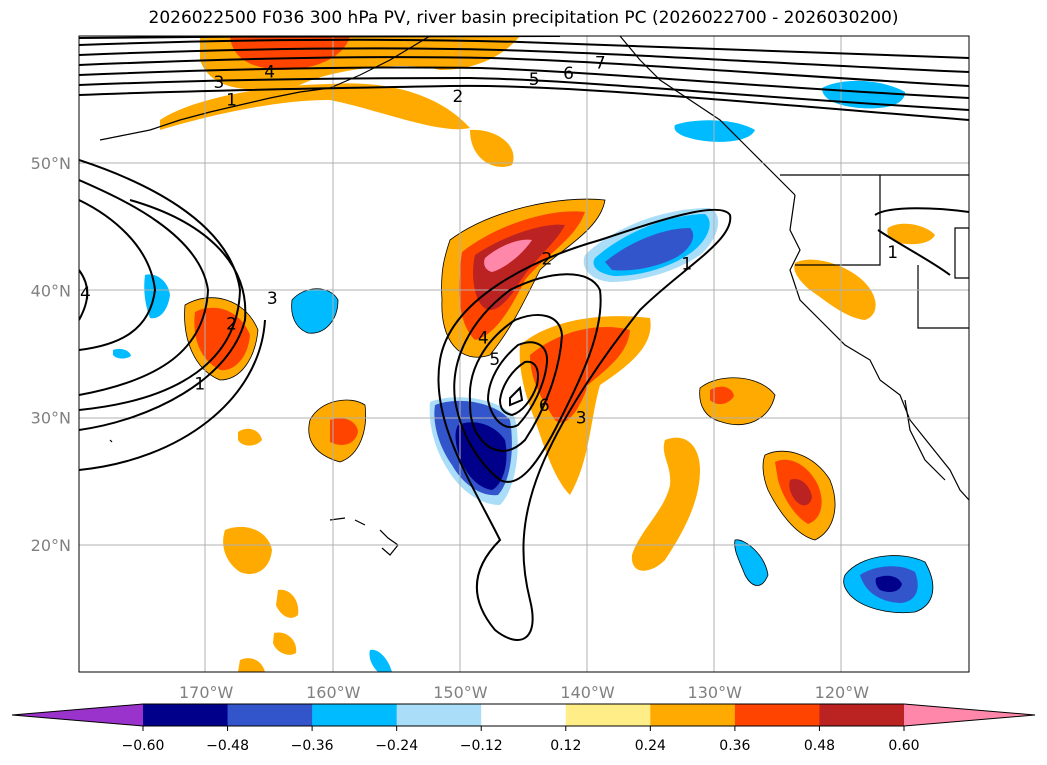 Image resolution: width=1047 pixels, height=765 pixels. What do you see at coordinates (51, 354) in the screenshot?
I see `latitude-labels: 20°N 30°N 40°N 50°N` at bounding box center [51, 354].